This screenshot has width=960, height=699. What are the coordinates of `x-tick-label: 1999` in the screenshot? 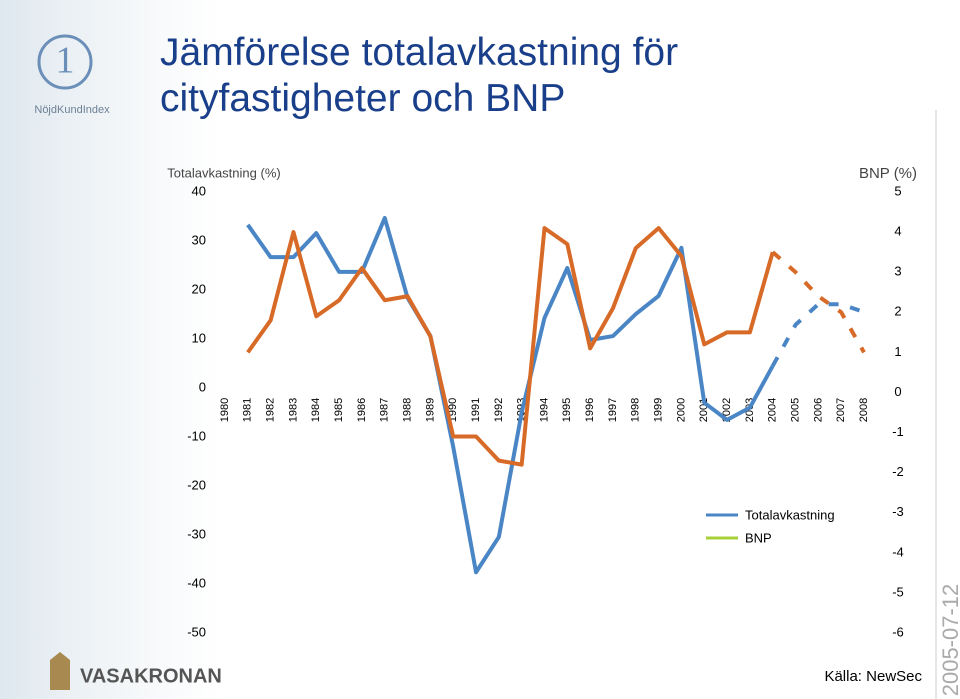 It's located at (659, 410).